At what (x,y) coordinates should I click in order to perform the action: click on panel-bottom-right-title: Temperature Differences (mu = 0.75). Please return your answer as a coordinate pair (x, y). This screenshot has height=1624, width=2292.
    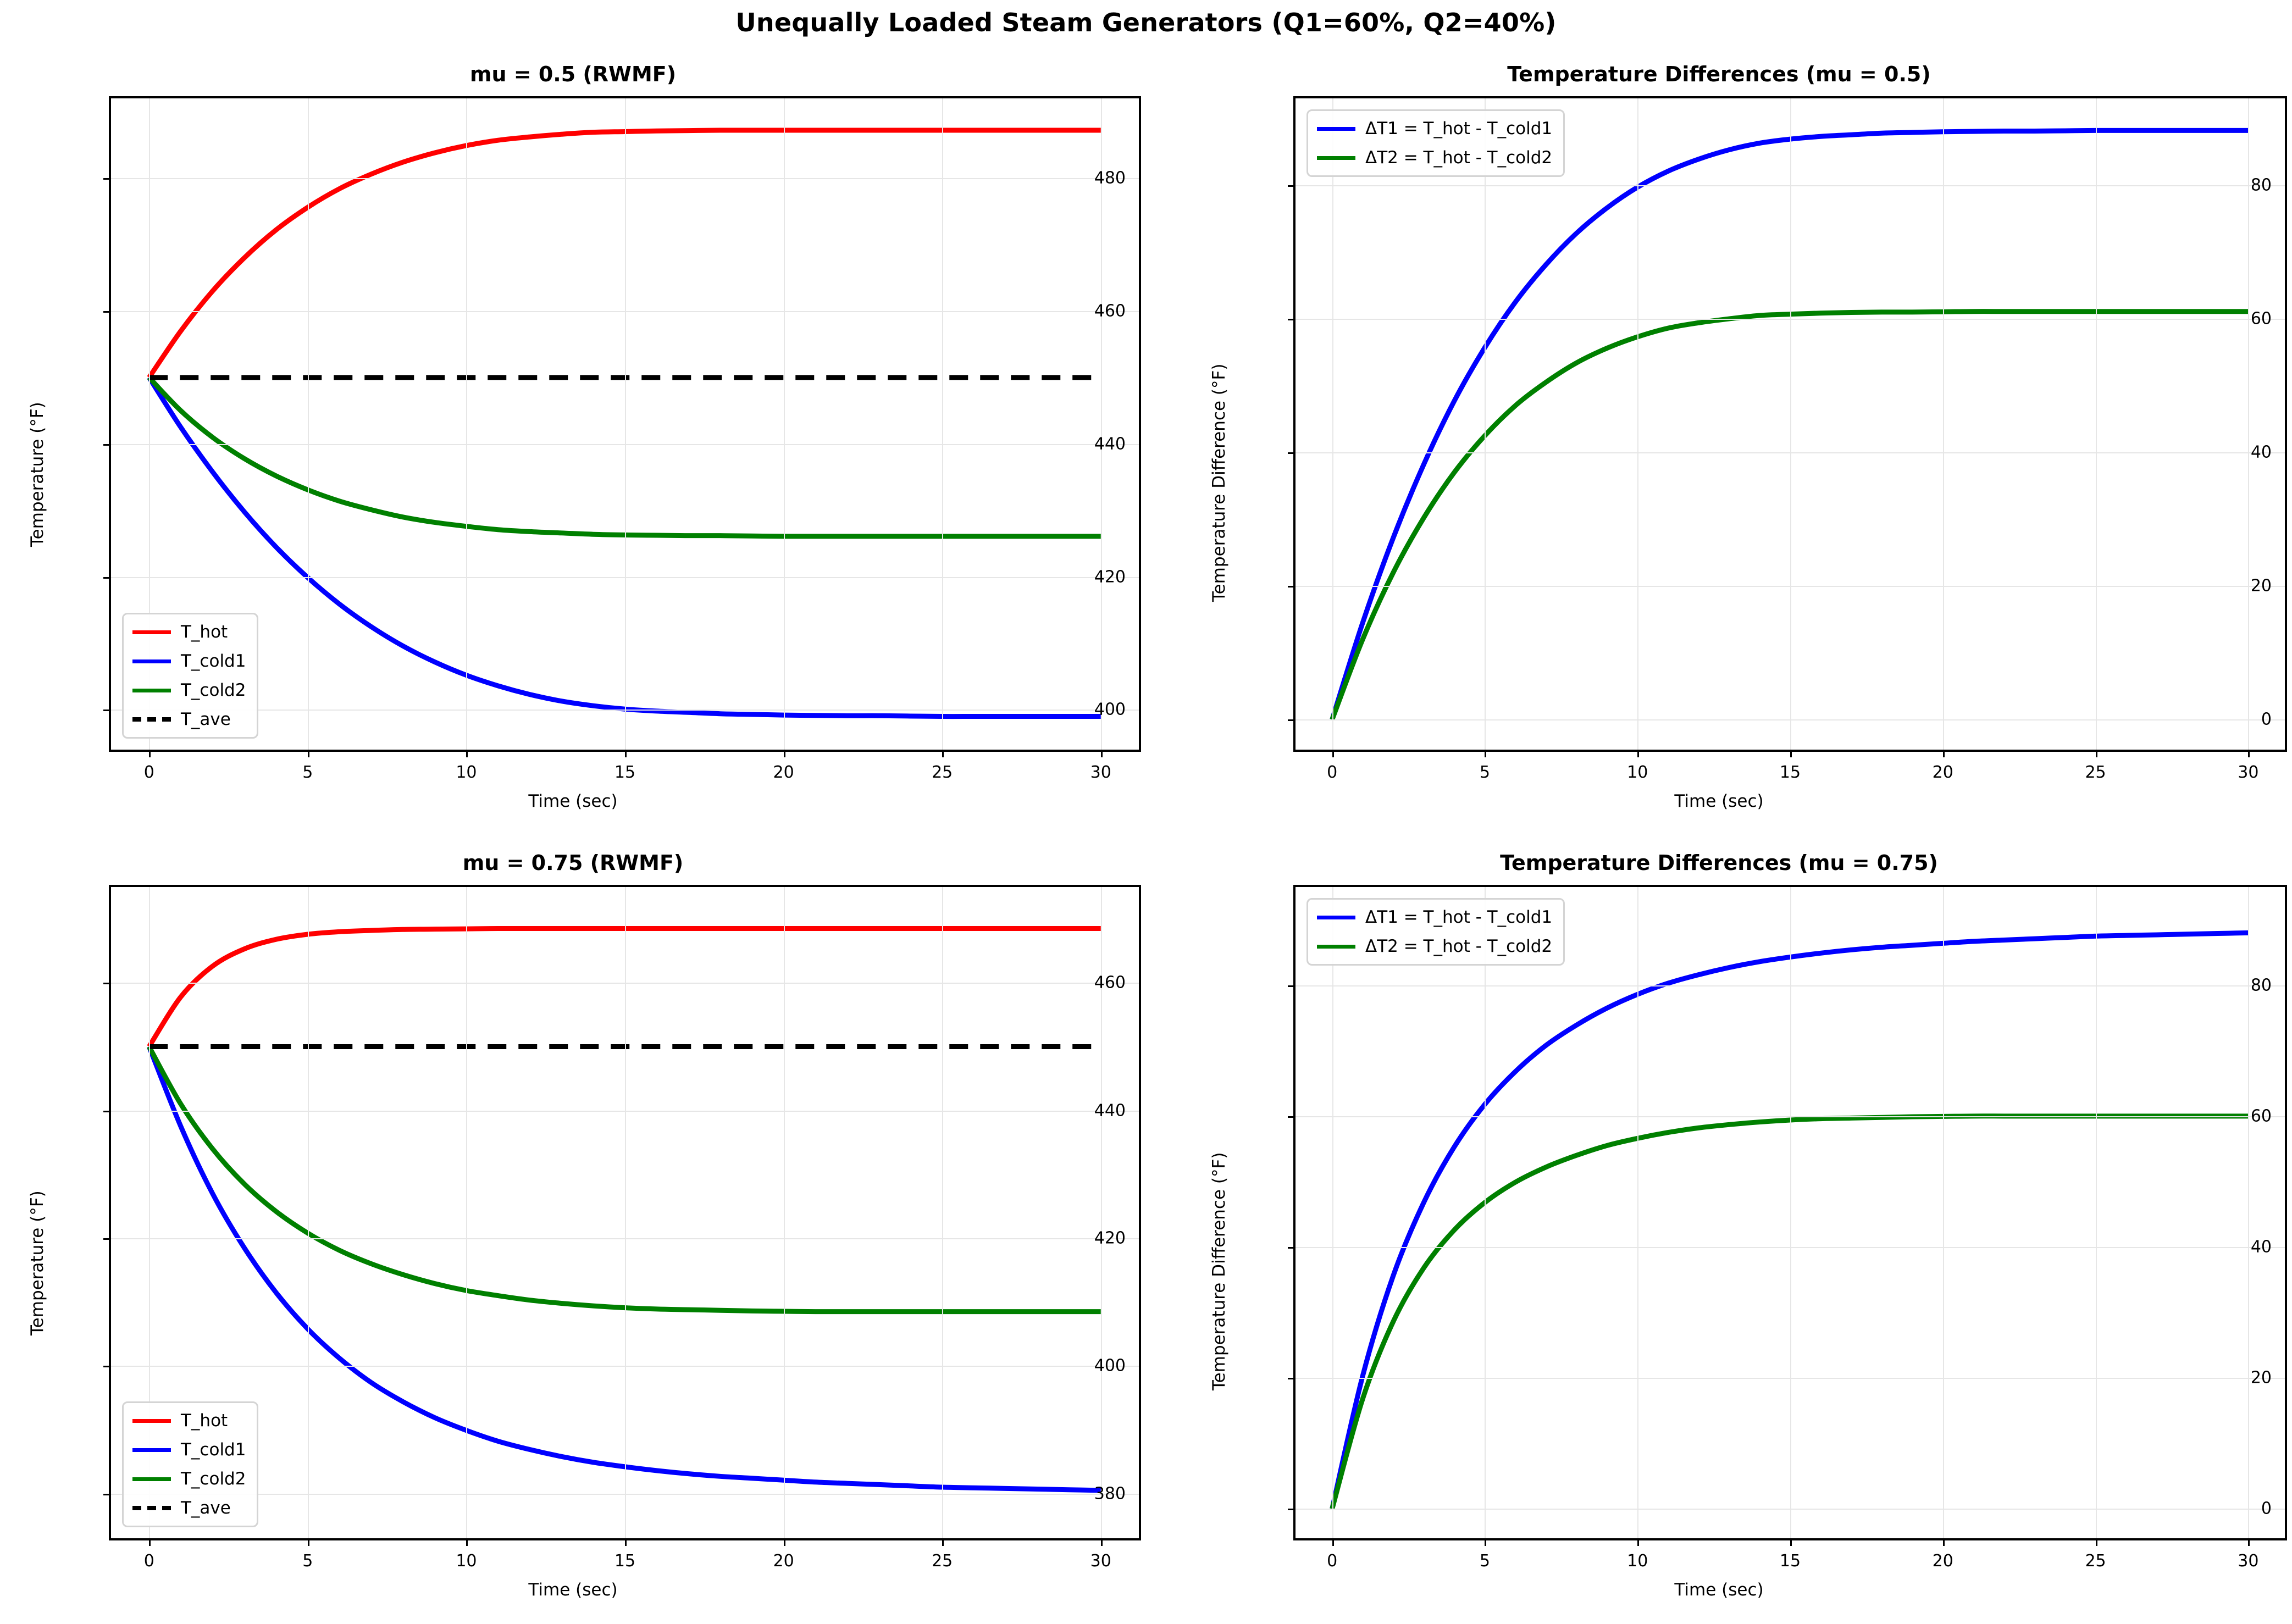
    Looking at the image, I should click on (1719, 863).